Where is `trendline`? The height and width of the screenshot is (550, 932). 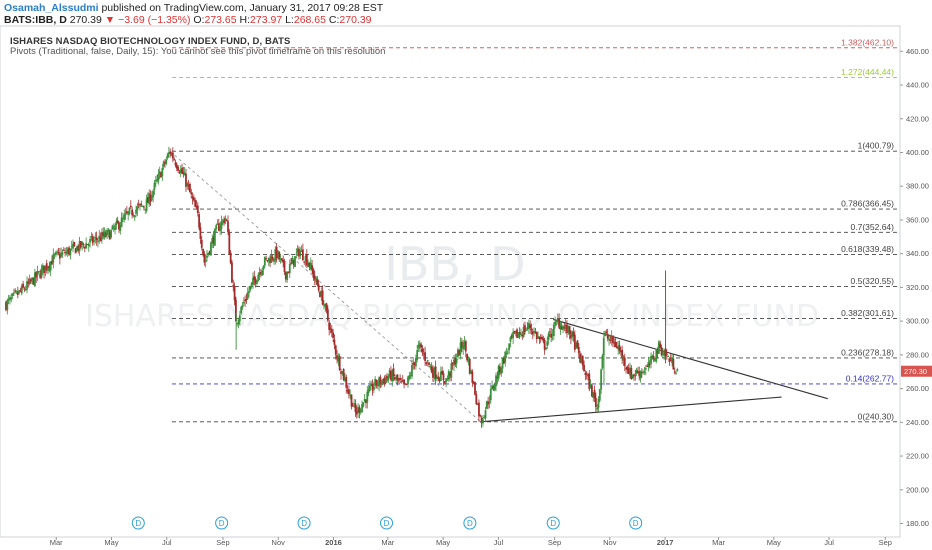 trendline is located at coordinates (631, 409).